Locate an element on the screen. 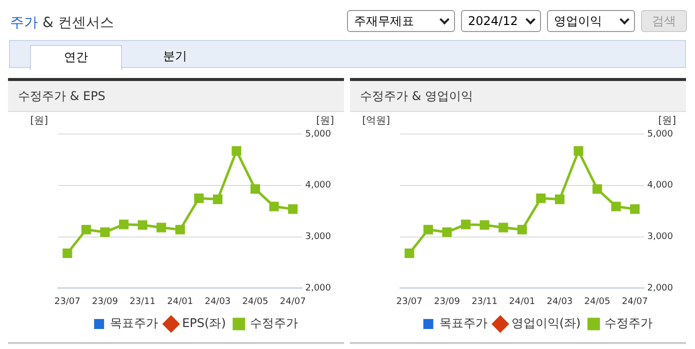 The image size is (695, 349). y-axis-title: [원] is located at coordinates (39, 121).